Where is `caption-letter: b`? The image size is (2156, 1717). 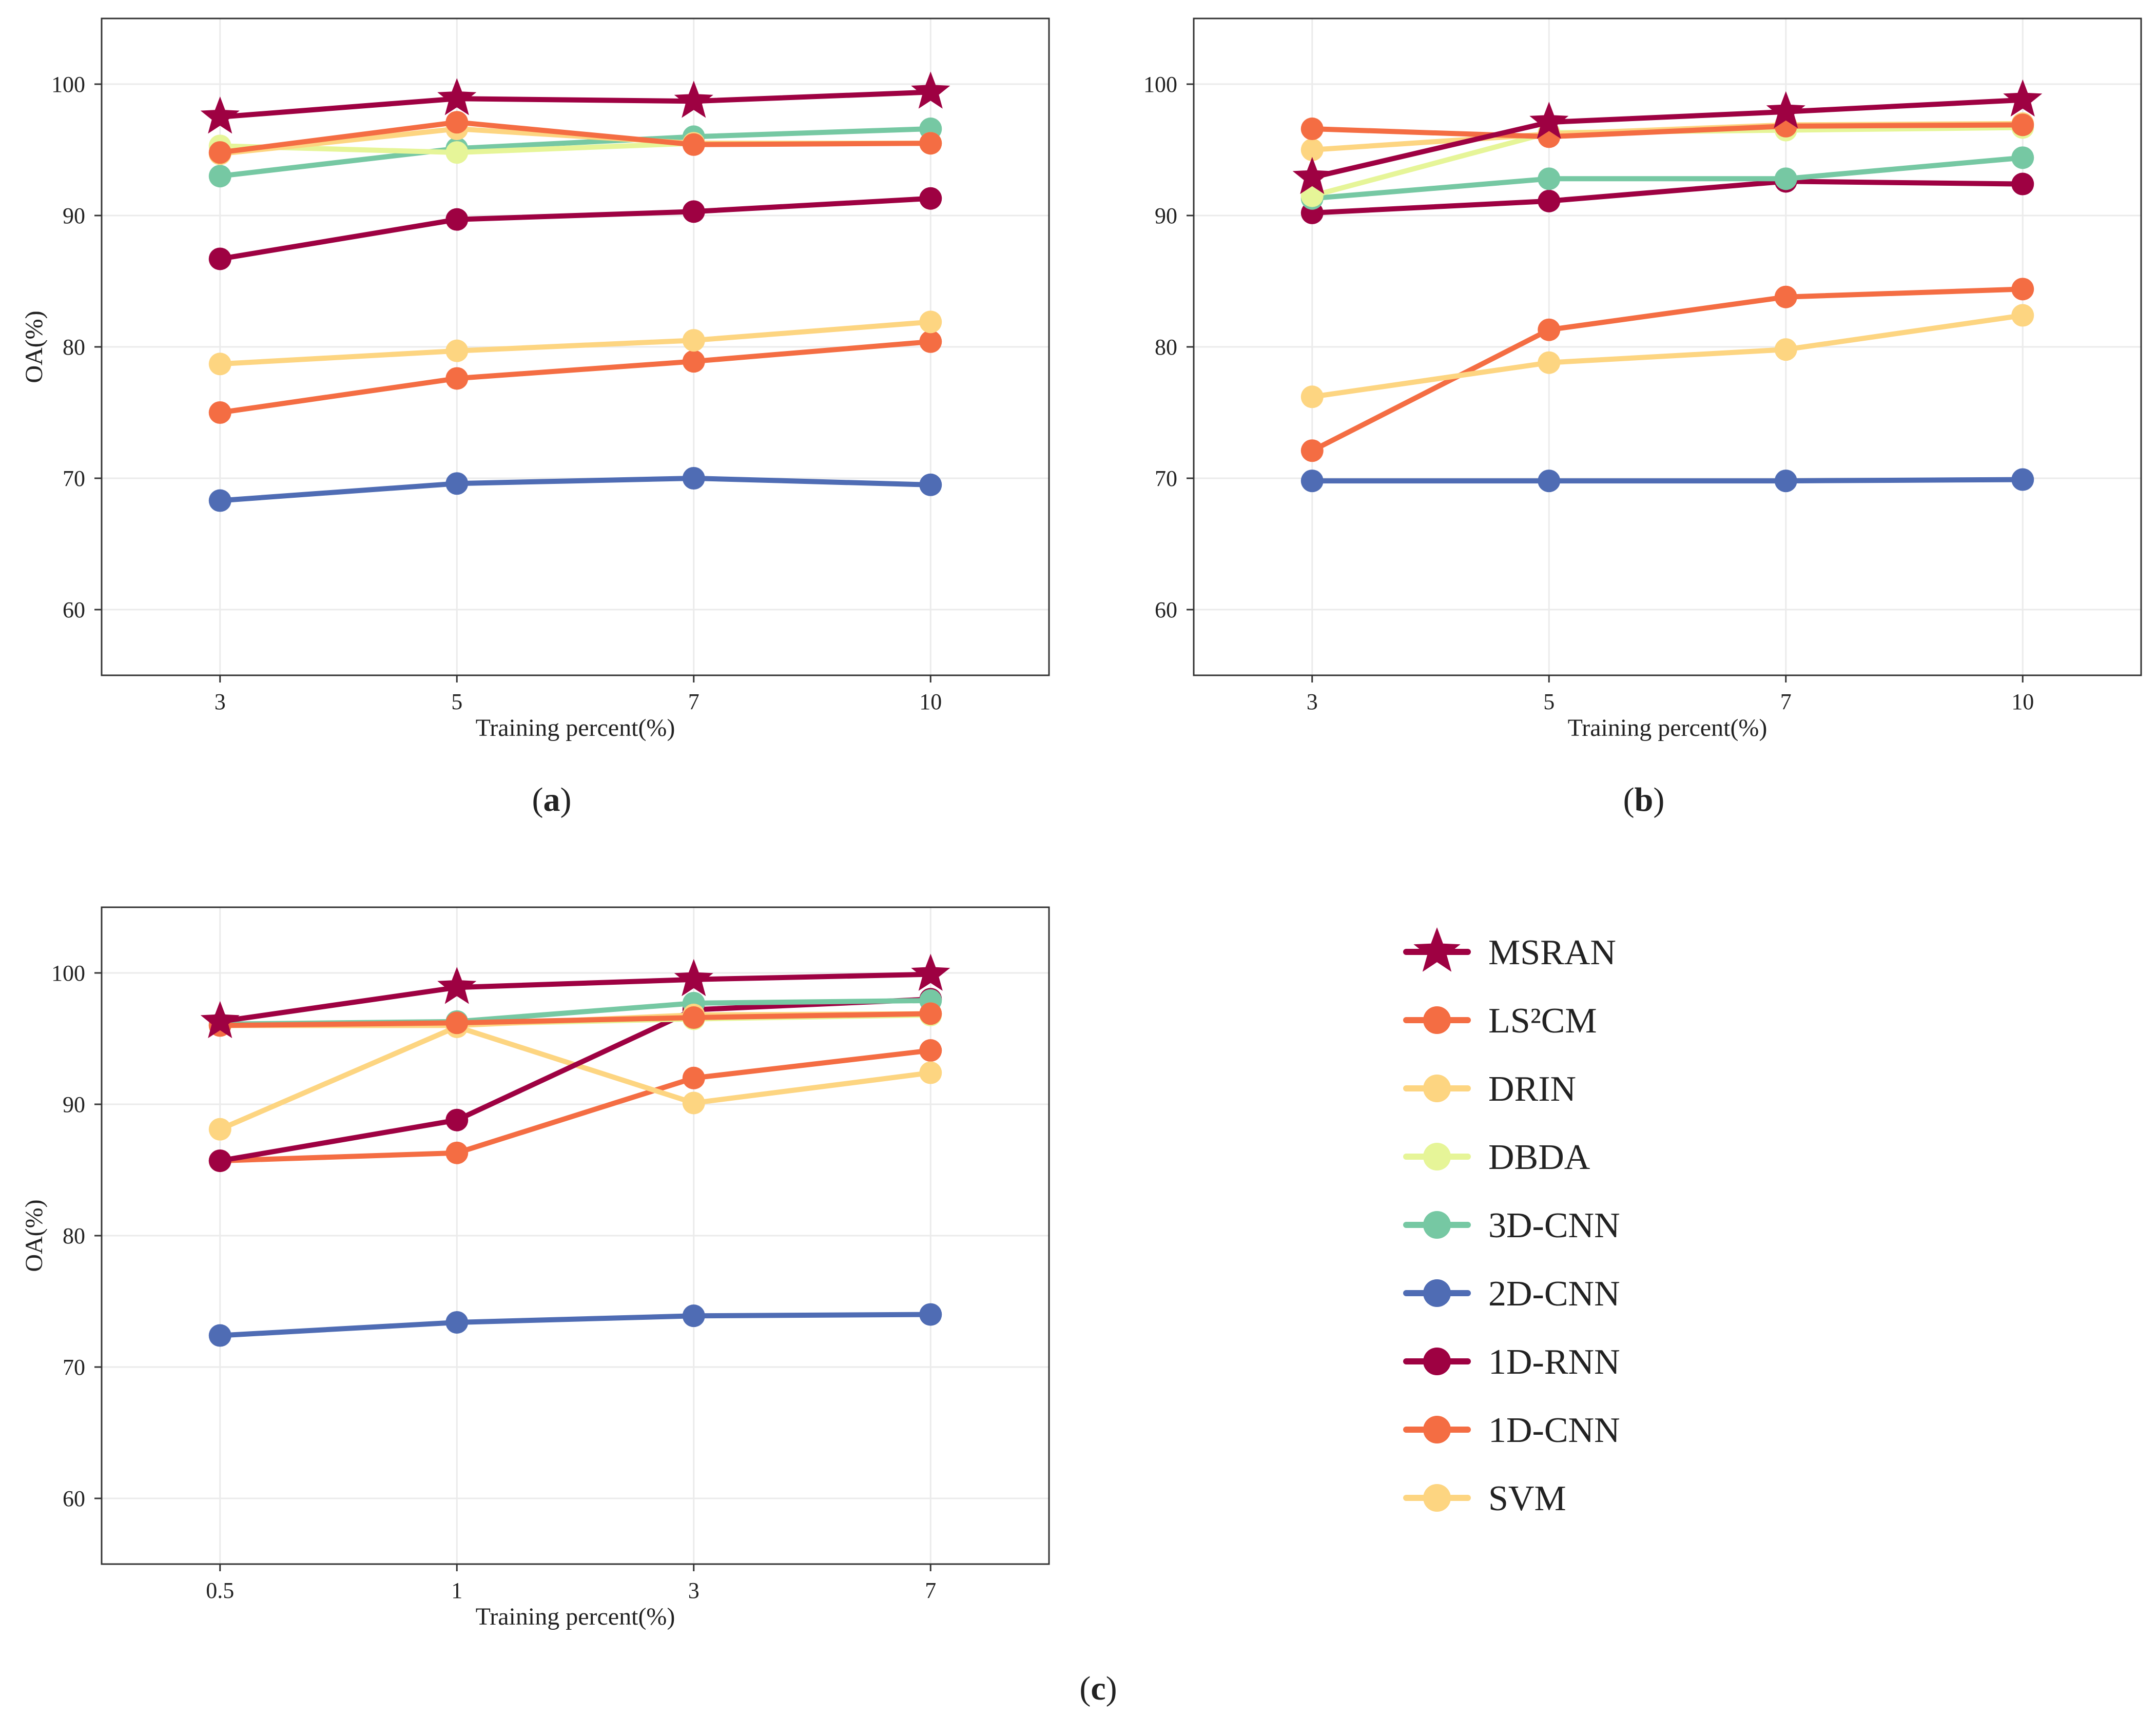 caption-letter: b is located at coordinates (1644, 799).